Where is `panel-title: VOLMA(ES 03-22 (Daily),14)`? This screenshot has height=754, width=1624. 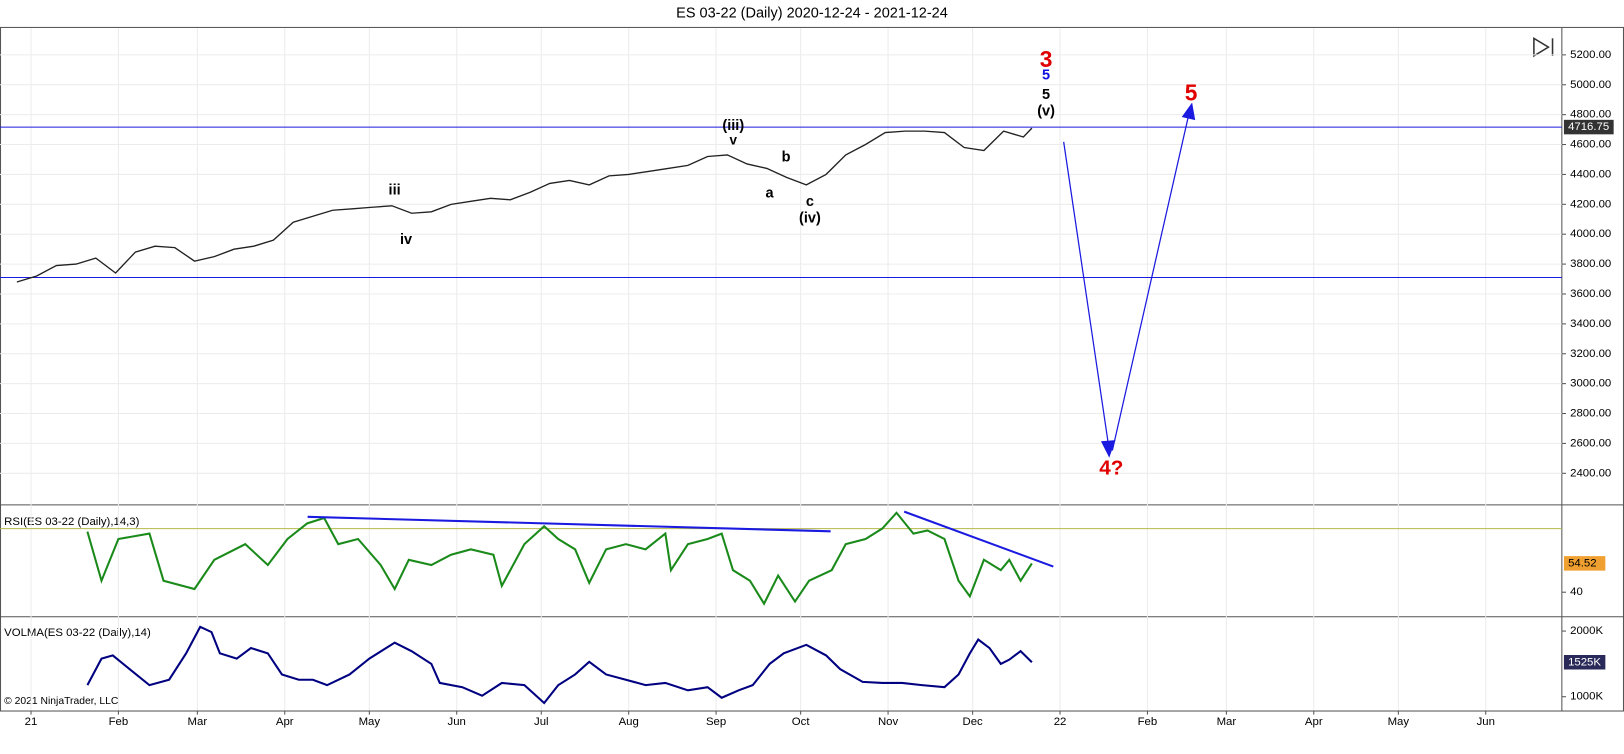 panel-title: VOLMA(ES 03-22 (Daily),14) is located at coordinates (77, 633).